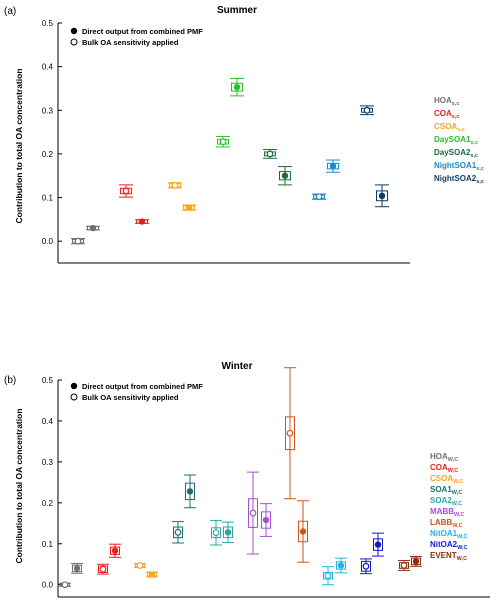  Describe the element at coordinates (441, 522) in the screenshot. I see `category-name: LABB` at that location.